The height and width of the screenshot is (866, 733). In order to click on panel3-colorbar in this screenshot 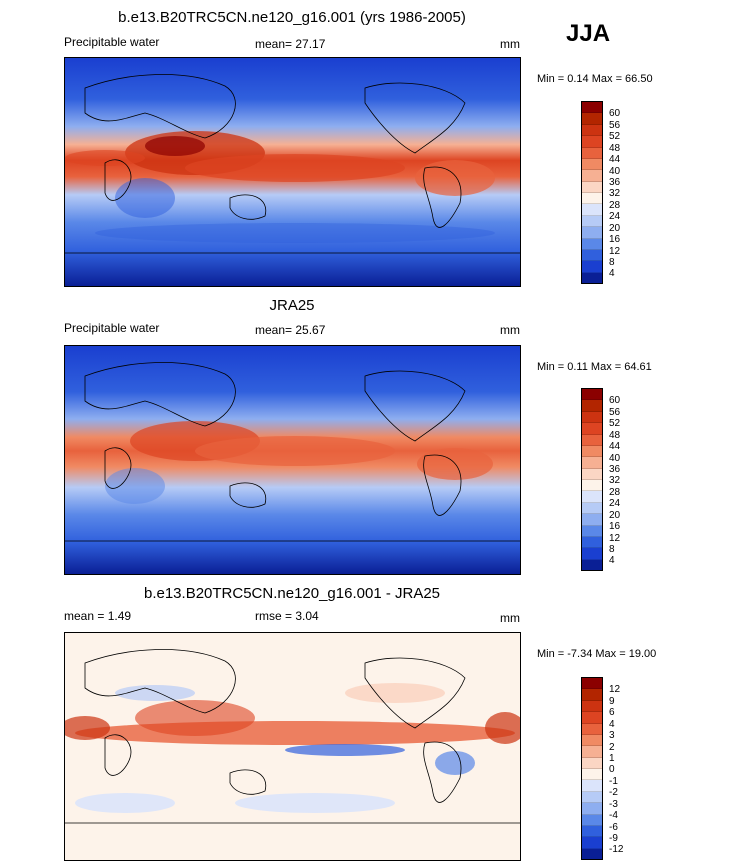, I will do `click(592, 768)`.